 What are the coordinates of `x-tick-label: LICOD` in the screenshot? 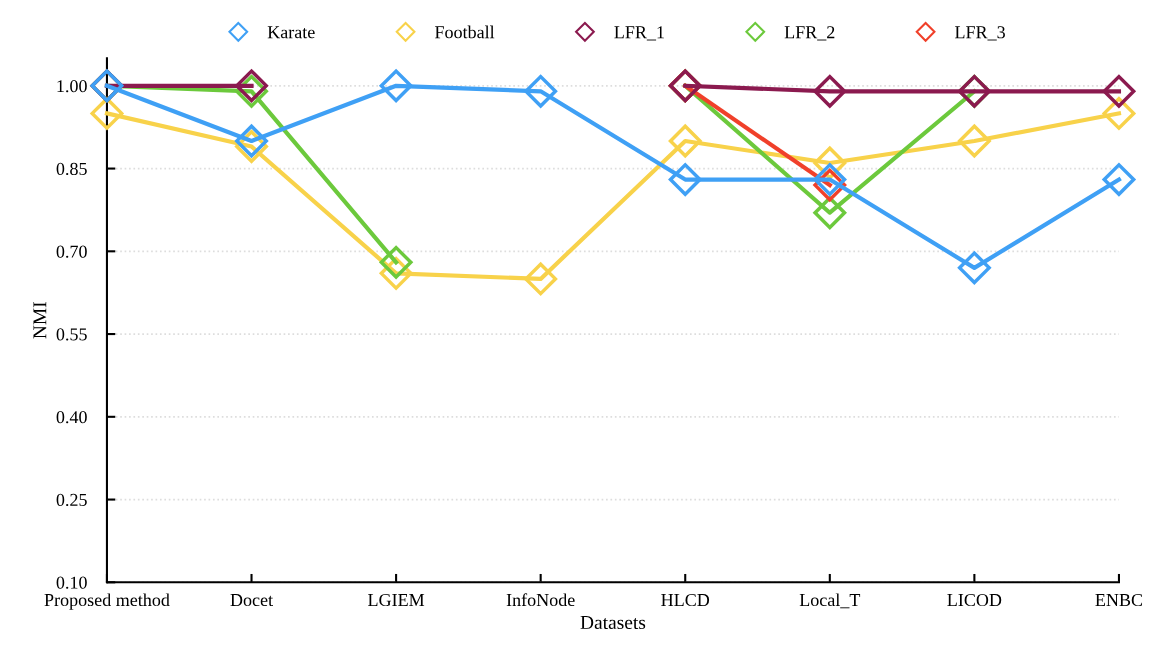 It's located at (974, 600).